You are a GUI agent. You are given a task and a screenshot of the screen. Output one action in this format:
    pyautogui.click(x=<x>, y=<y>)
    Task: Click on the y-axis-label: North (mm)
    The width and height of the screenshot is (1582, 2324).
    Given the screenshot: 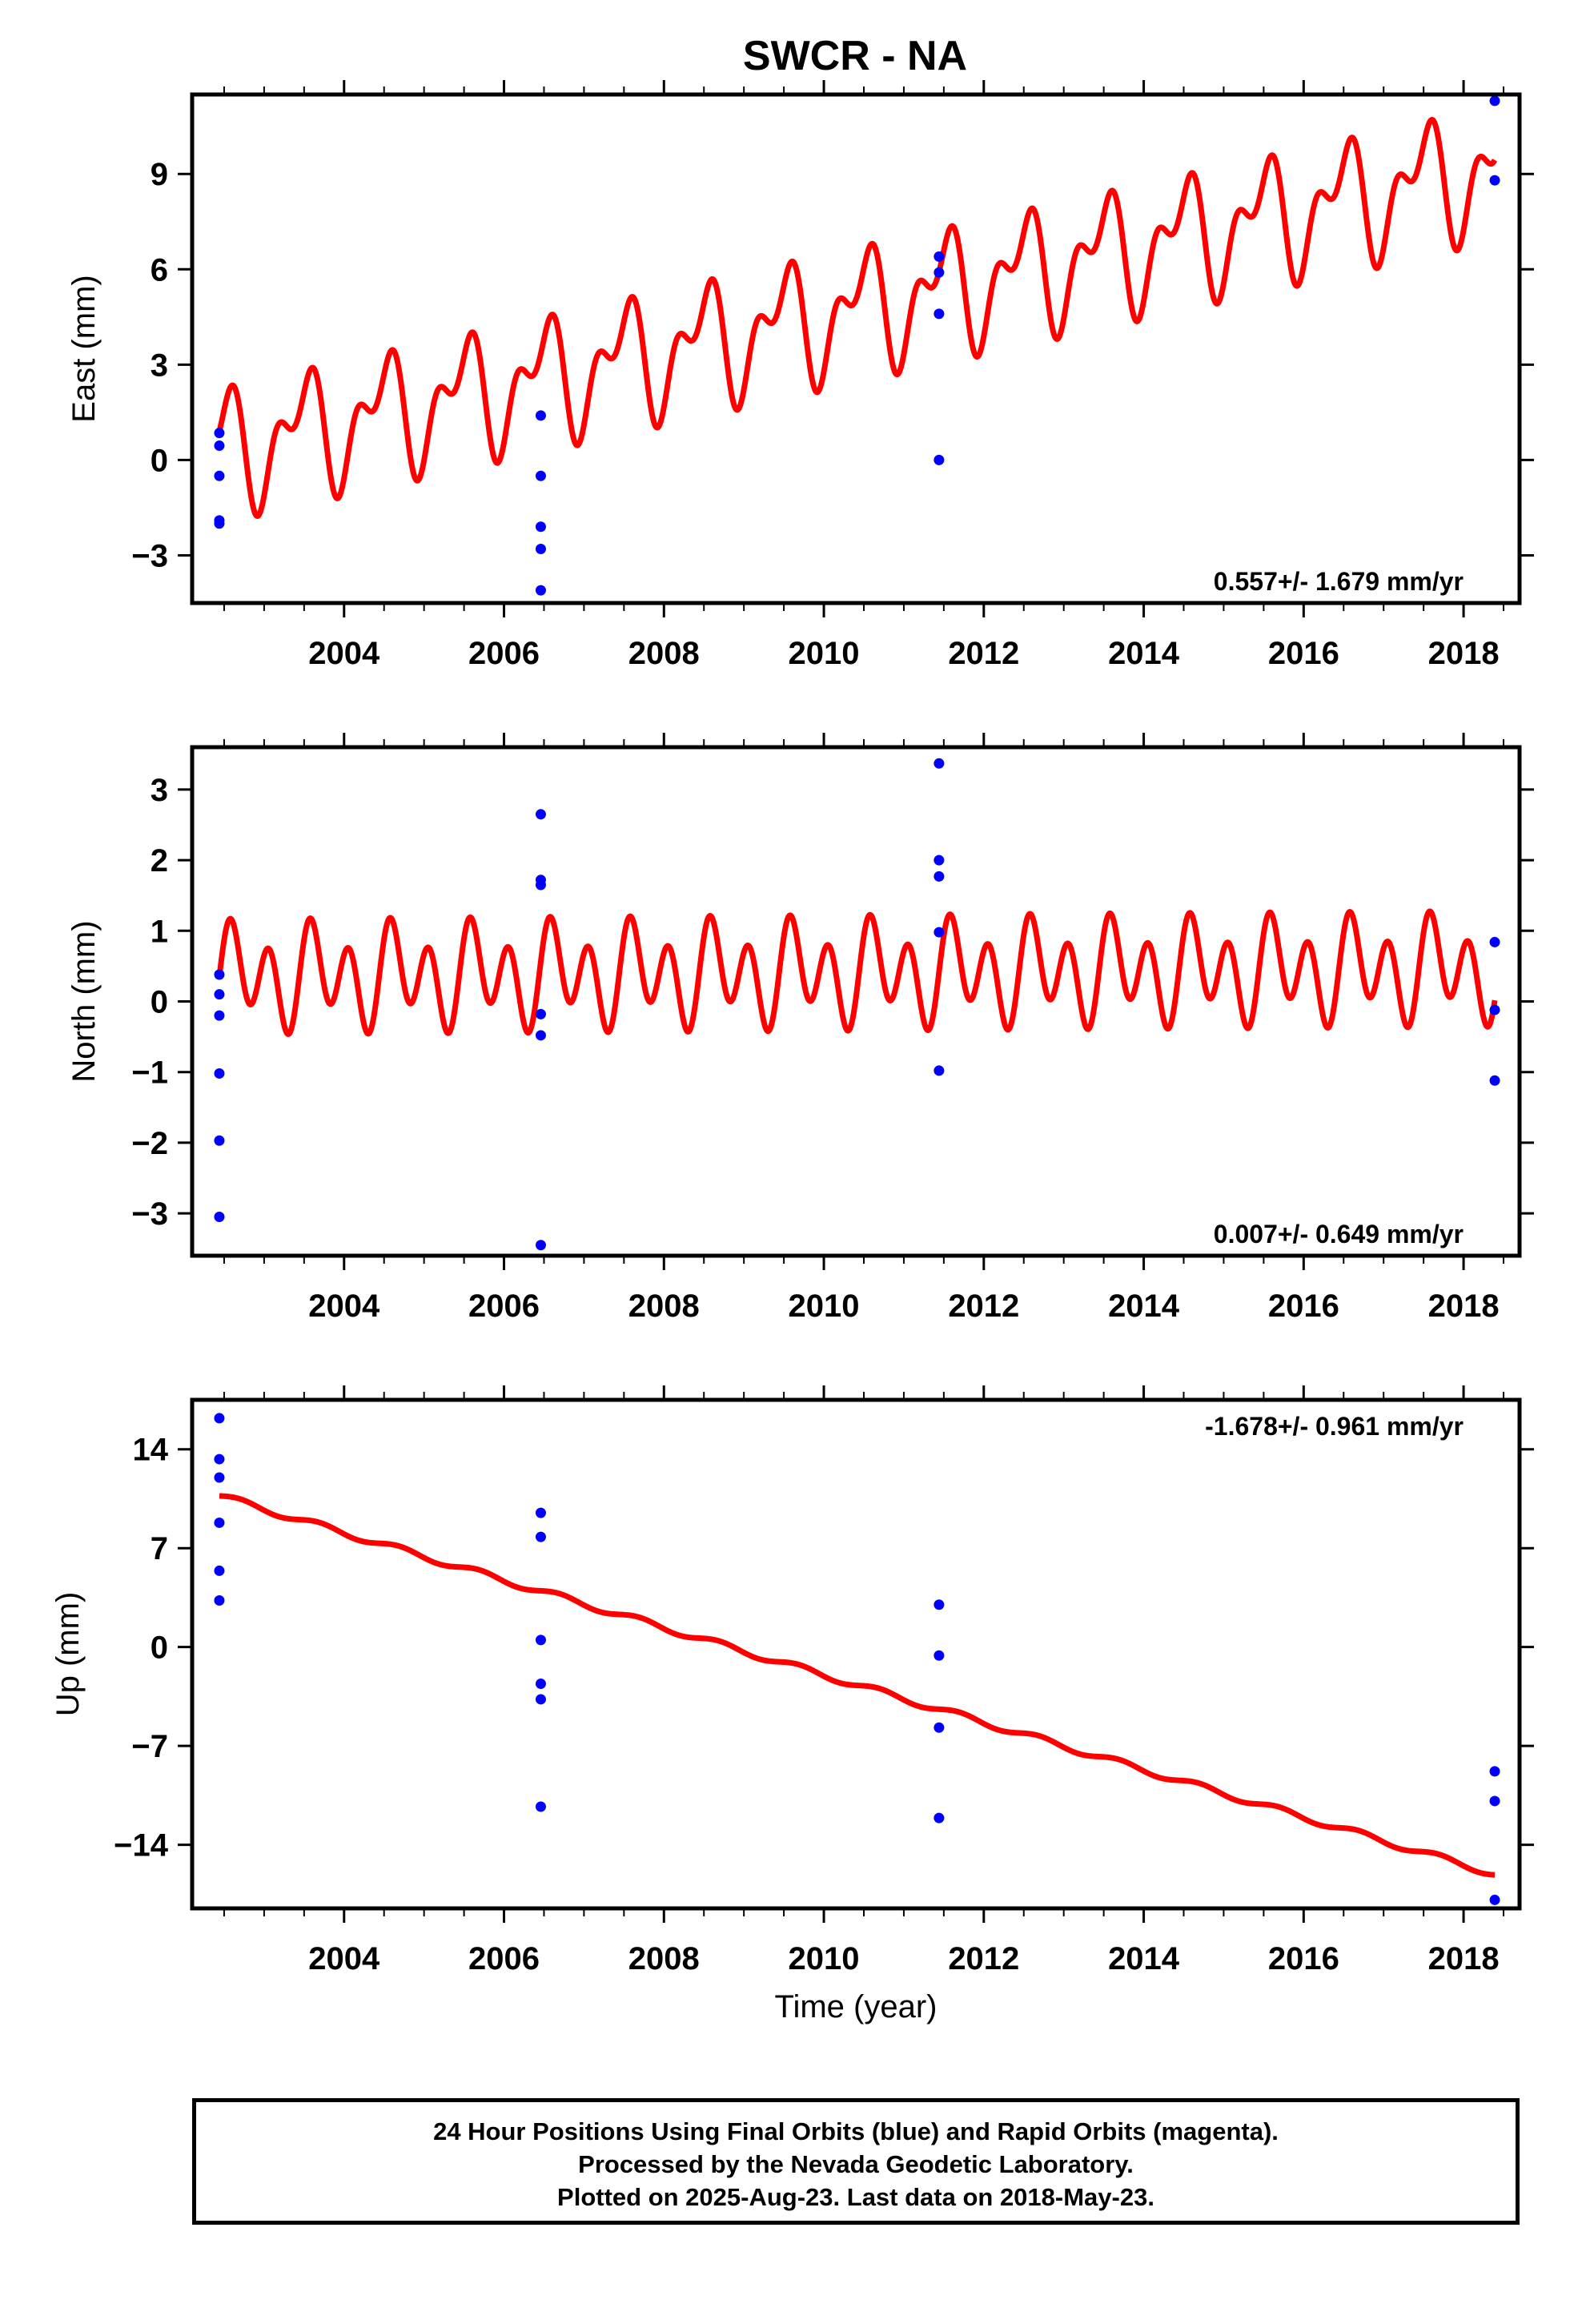 What is the action you would take?
    pyautogui.click(x=84, y=1001)
    